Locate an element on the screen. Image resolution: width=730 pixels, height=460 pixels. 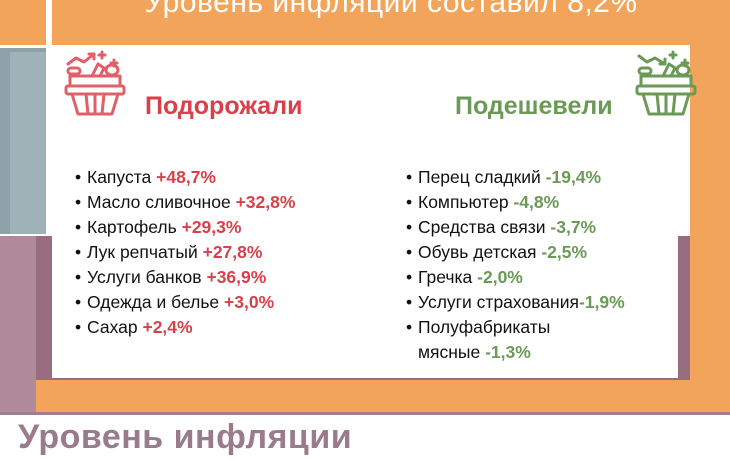
item-value: +32,8% is located at coordinates (265, 202).